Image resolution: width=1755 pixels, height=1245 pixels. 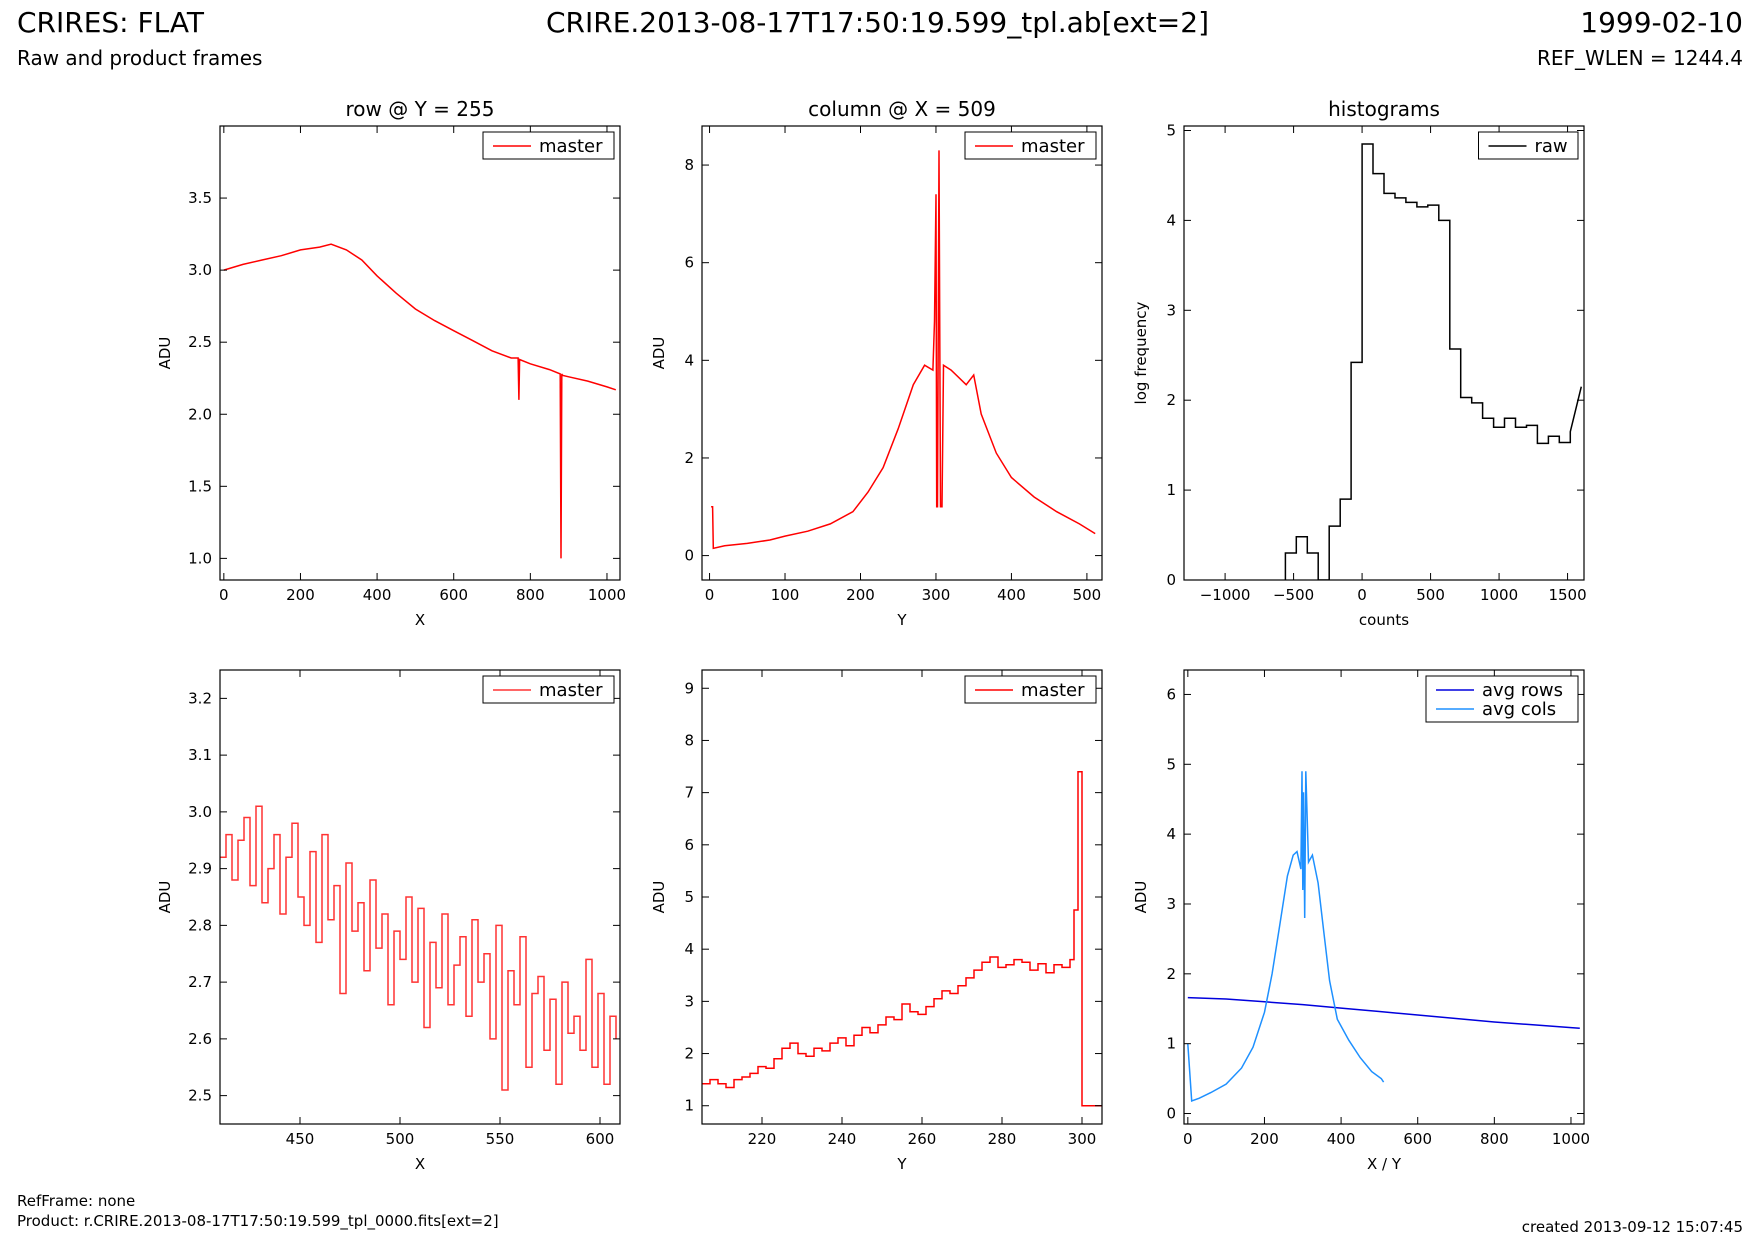 I want to click on x-tick-label: −500, so click(x=1293, y=595).